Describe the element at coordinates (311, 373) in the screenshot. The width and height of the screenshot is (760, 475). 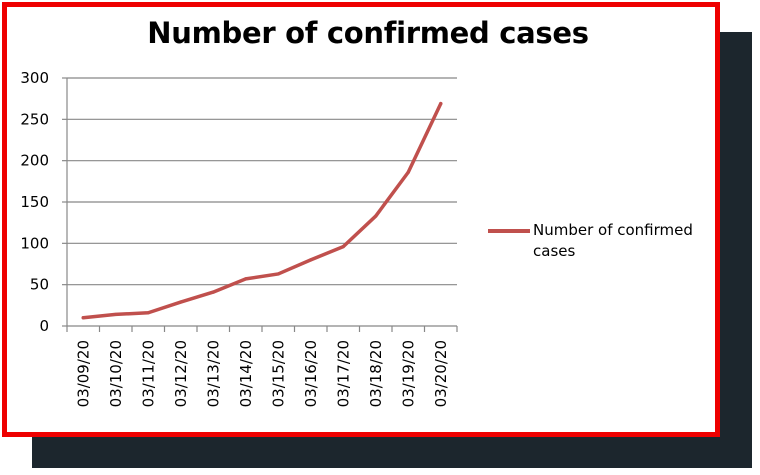
I see `x-tick-label: 03/16/20` at that location.